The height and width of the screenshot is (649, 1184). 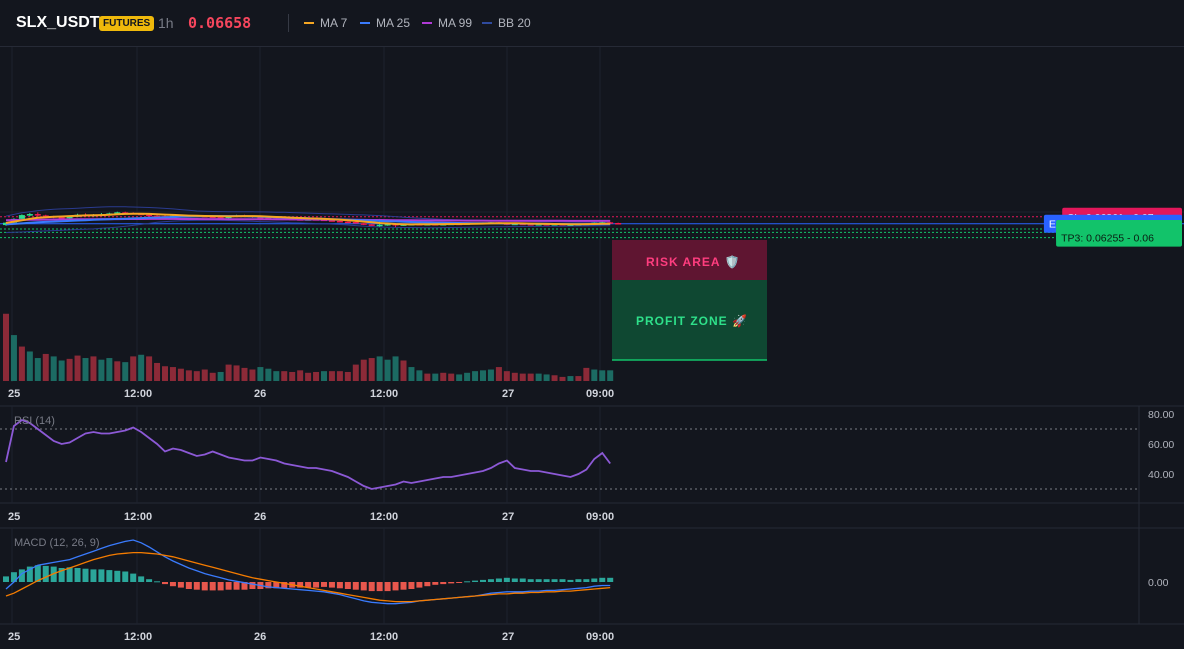 I want to click on legend-bb20: BB 20, so click(x=506, y=23).